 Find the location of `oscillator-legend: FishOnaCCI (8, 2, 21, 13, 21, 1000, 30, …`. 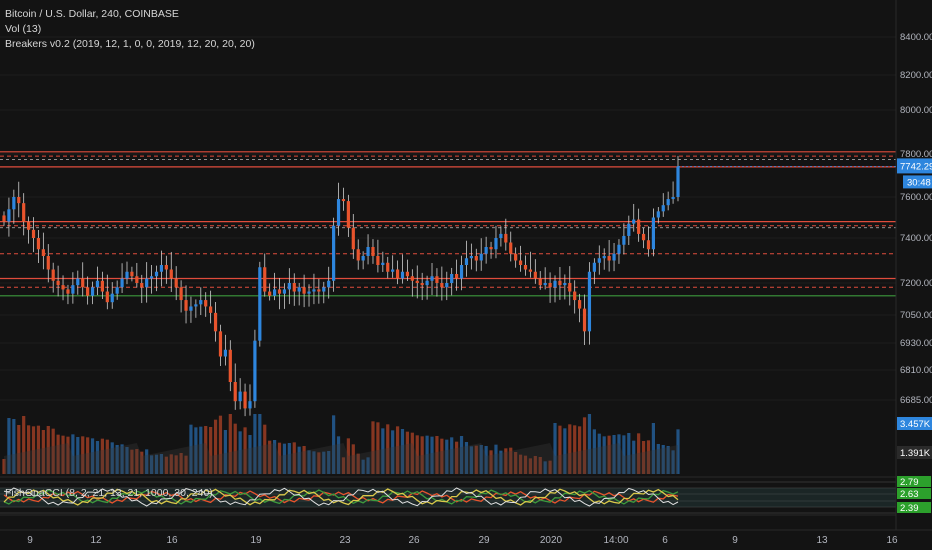

oscillator-legend: FishOnaCCI (8, 2, 21, 13, 21, 1000, 30, … is located at coordinates (109, 493).